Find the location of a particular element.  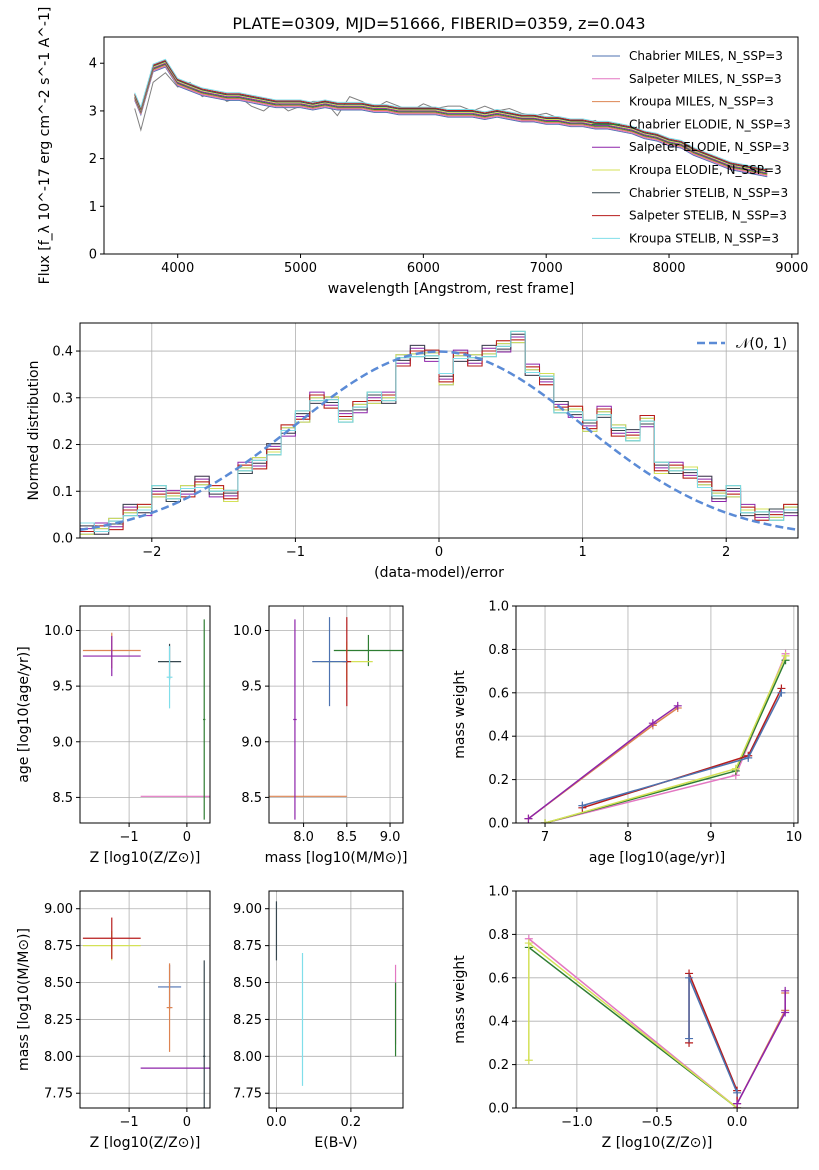

y-tick-label: 8.00 is located at coordinates (58, 1057).